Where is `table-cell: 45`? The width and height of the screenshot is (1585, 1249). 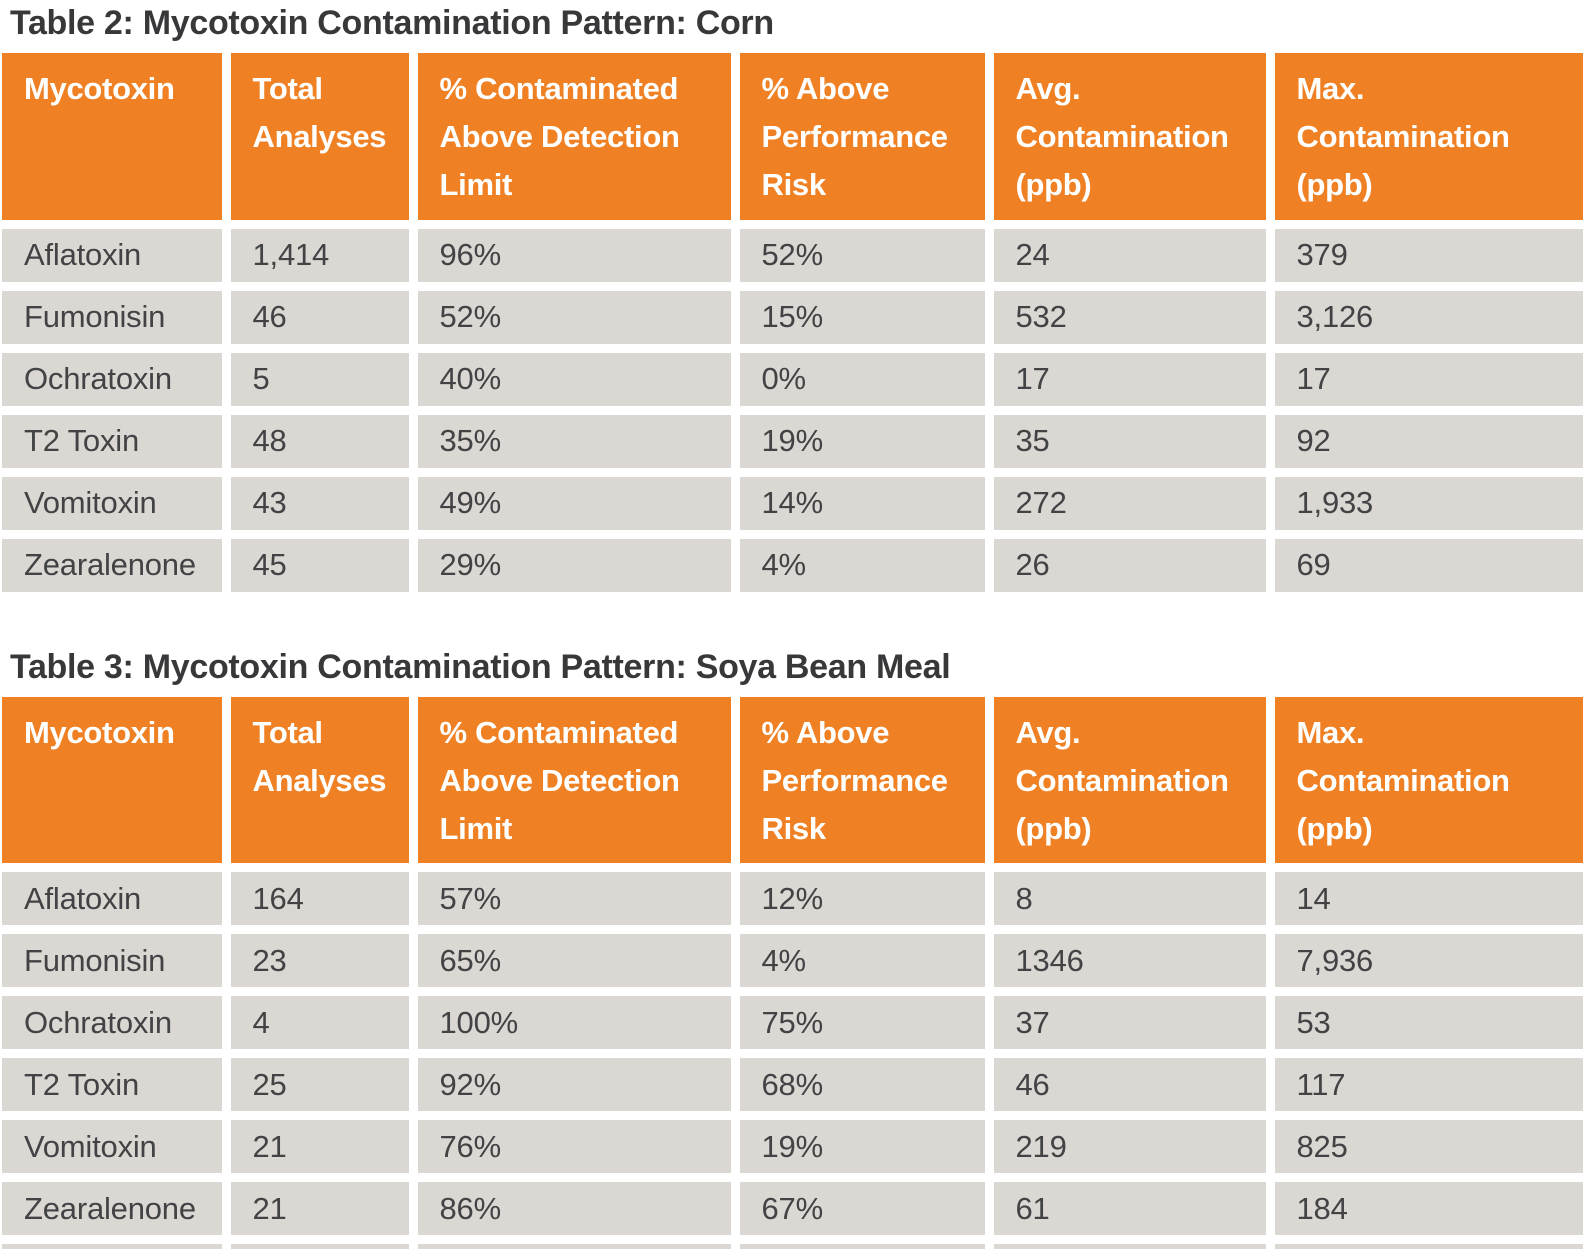
table-cell: 45 is located at coordinates (322, 567).